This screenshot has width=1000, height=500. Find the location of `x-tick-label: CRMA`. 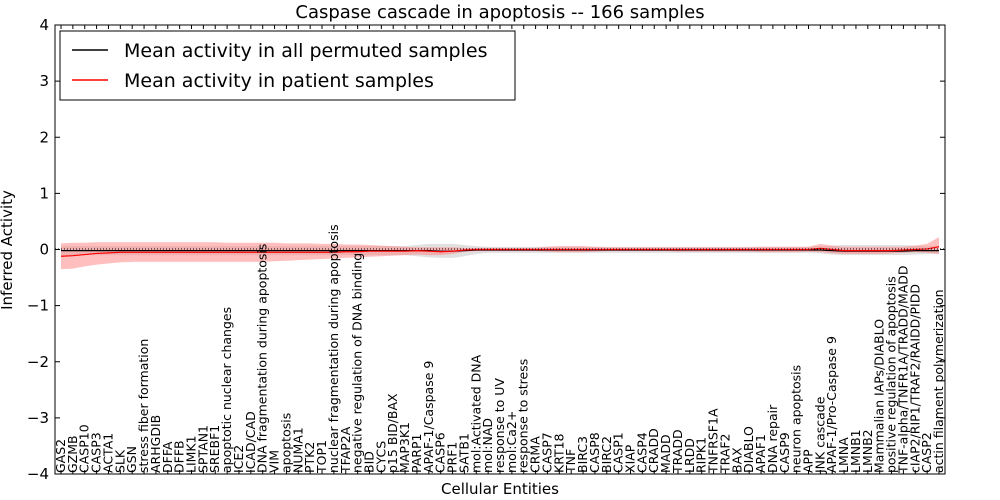

x-tick-label: CRMA is located at coordinates (535, 454).